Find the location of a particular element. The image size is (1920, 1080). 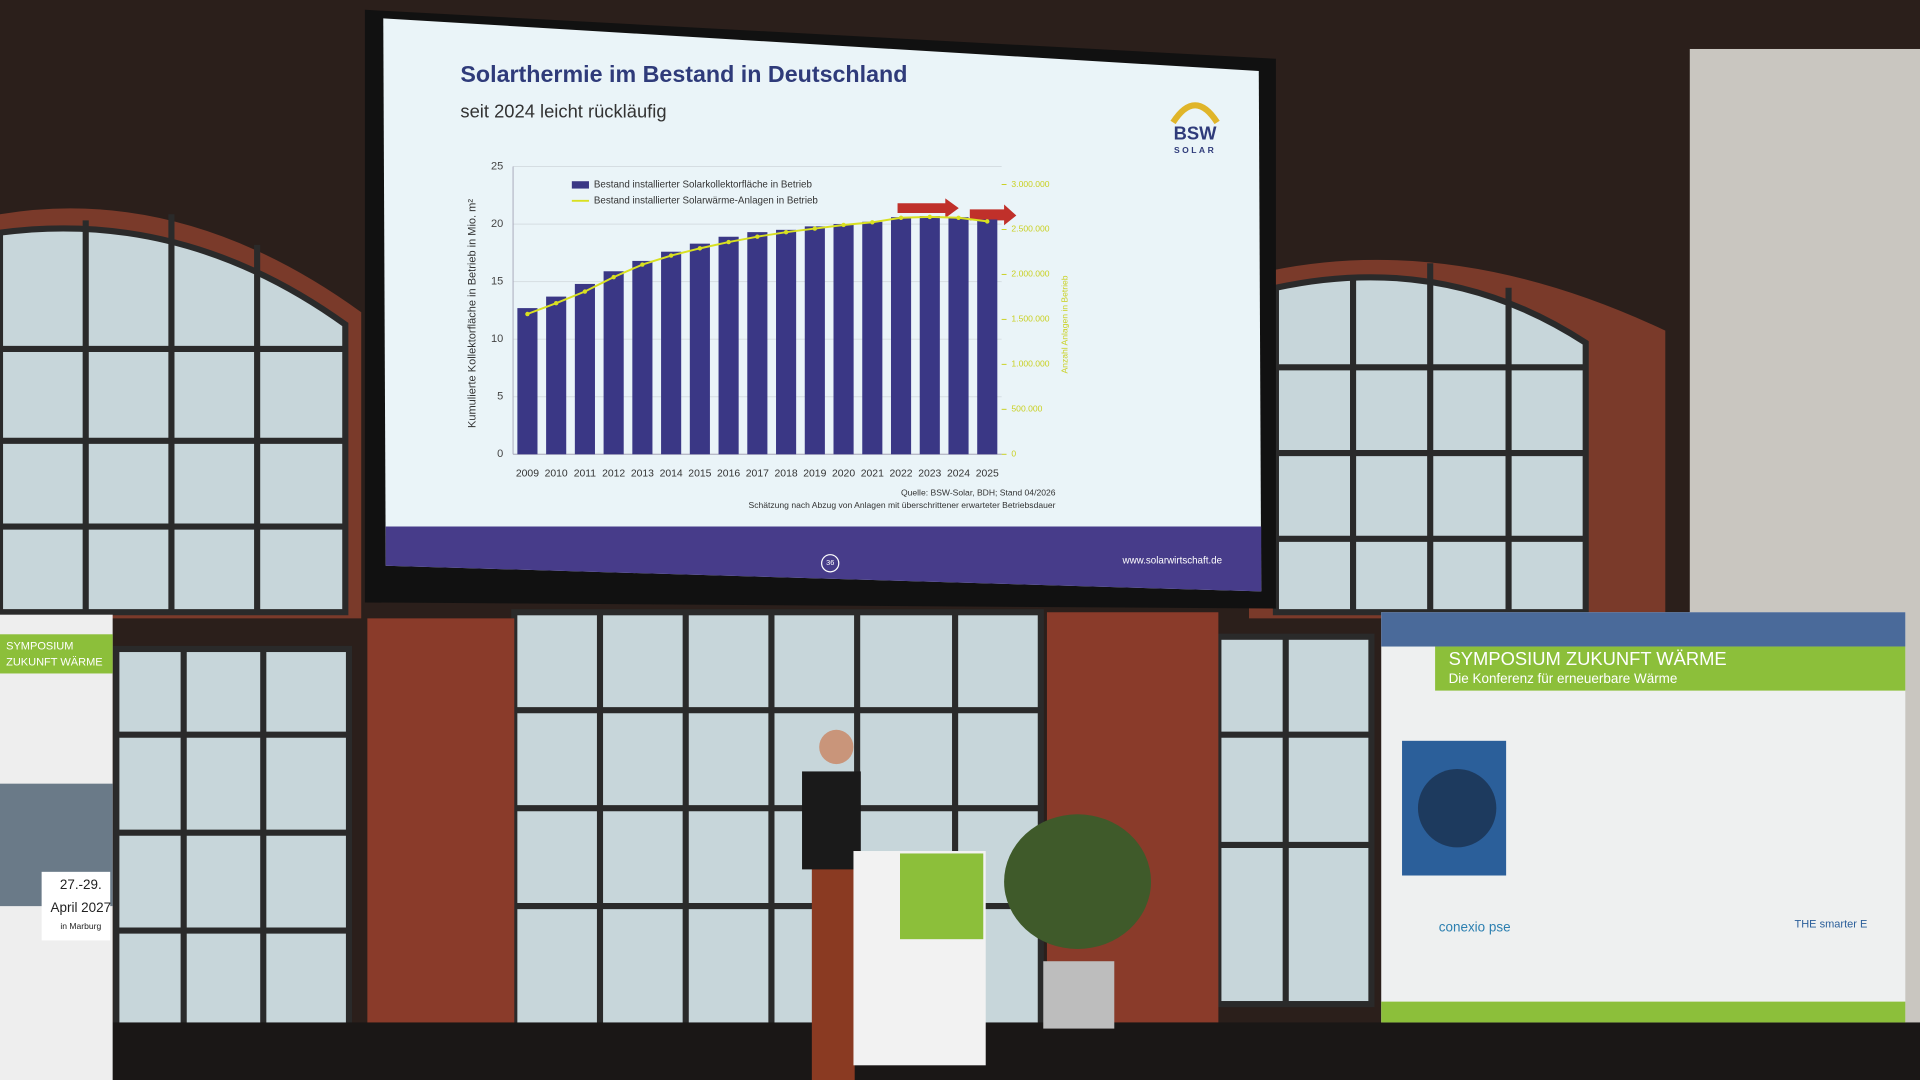

y-tick-label: 0 is located at coordinates (500, 454).